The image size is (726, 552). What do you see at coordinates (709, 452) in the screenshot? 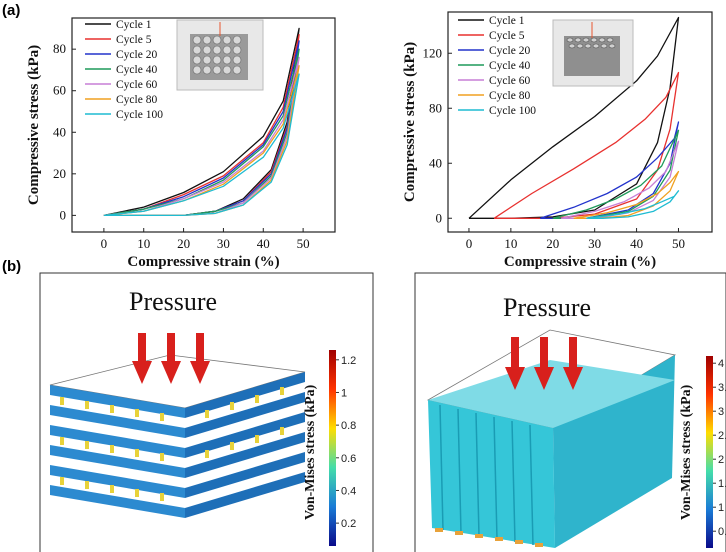
I see `colorbar-right` at bounding box center [709, 452].